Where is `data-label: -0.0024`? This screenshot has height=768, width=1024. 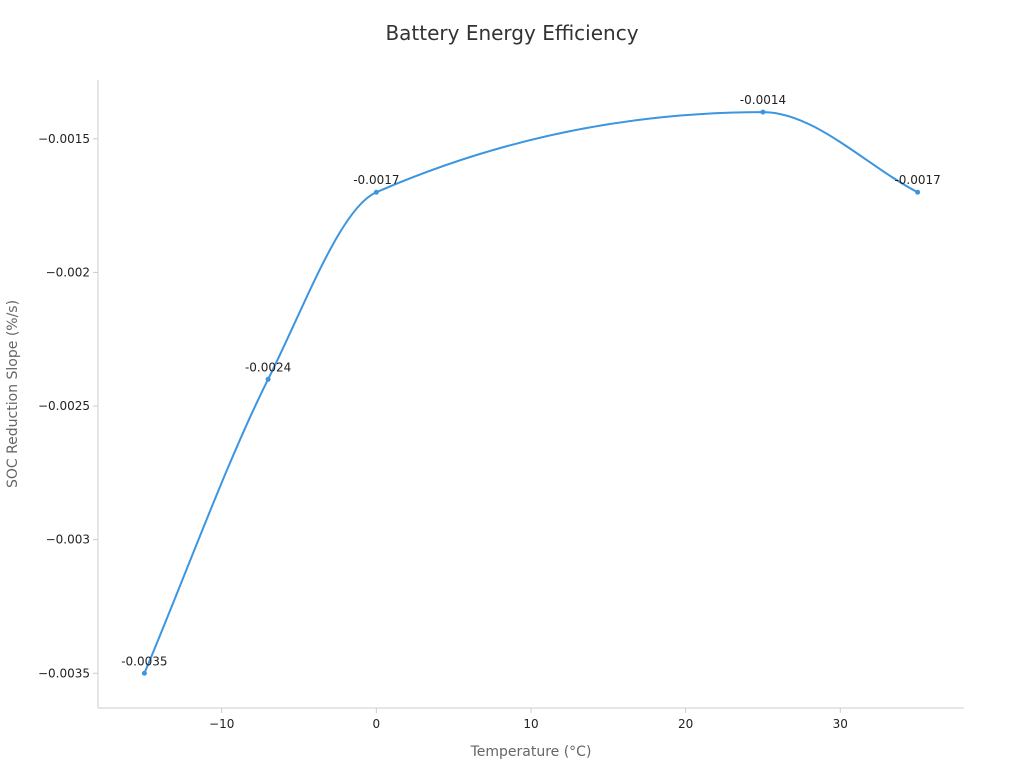 data-label: -0.0024 is located at coordinates (268, 367).